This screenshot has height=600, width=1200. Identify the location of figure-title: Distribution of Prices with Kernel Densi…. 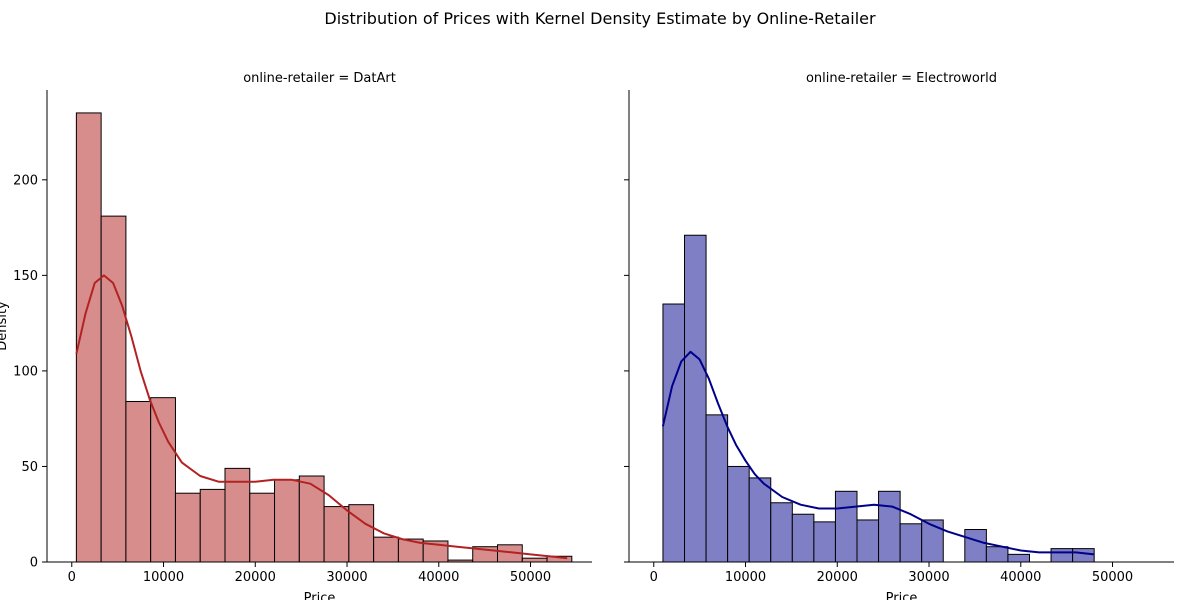
(600, 18).